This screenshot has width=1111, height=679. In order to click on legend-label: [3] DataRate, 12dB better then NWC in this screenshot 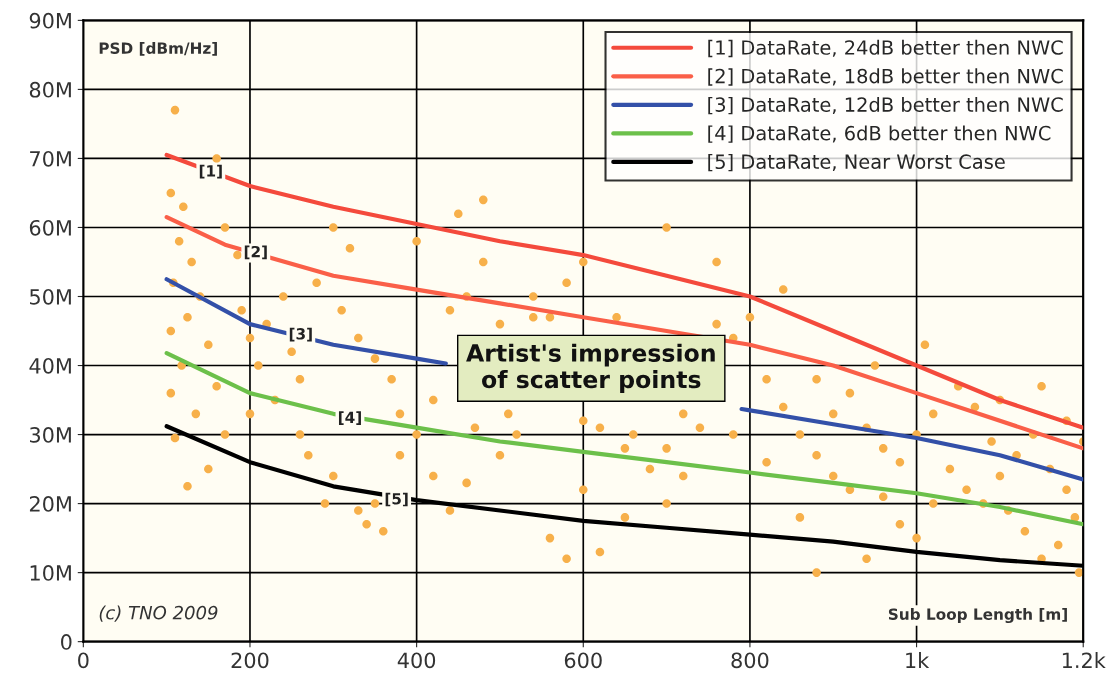, I will do `click(885, 105)`.